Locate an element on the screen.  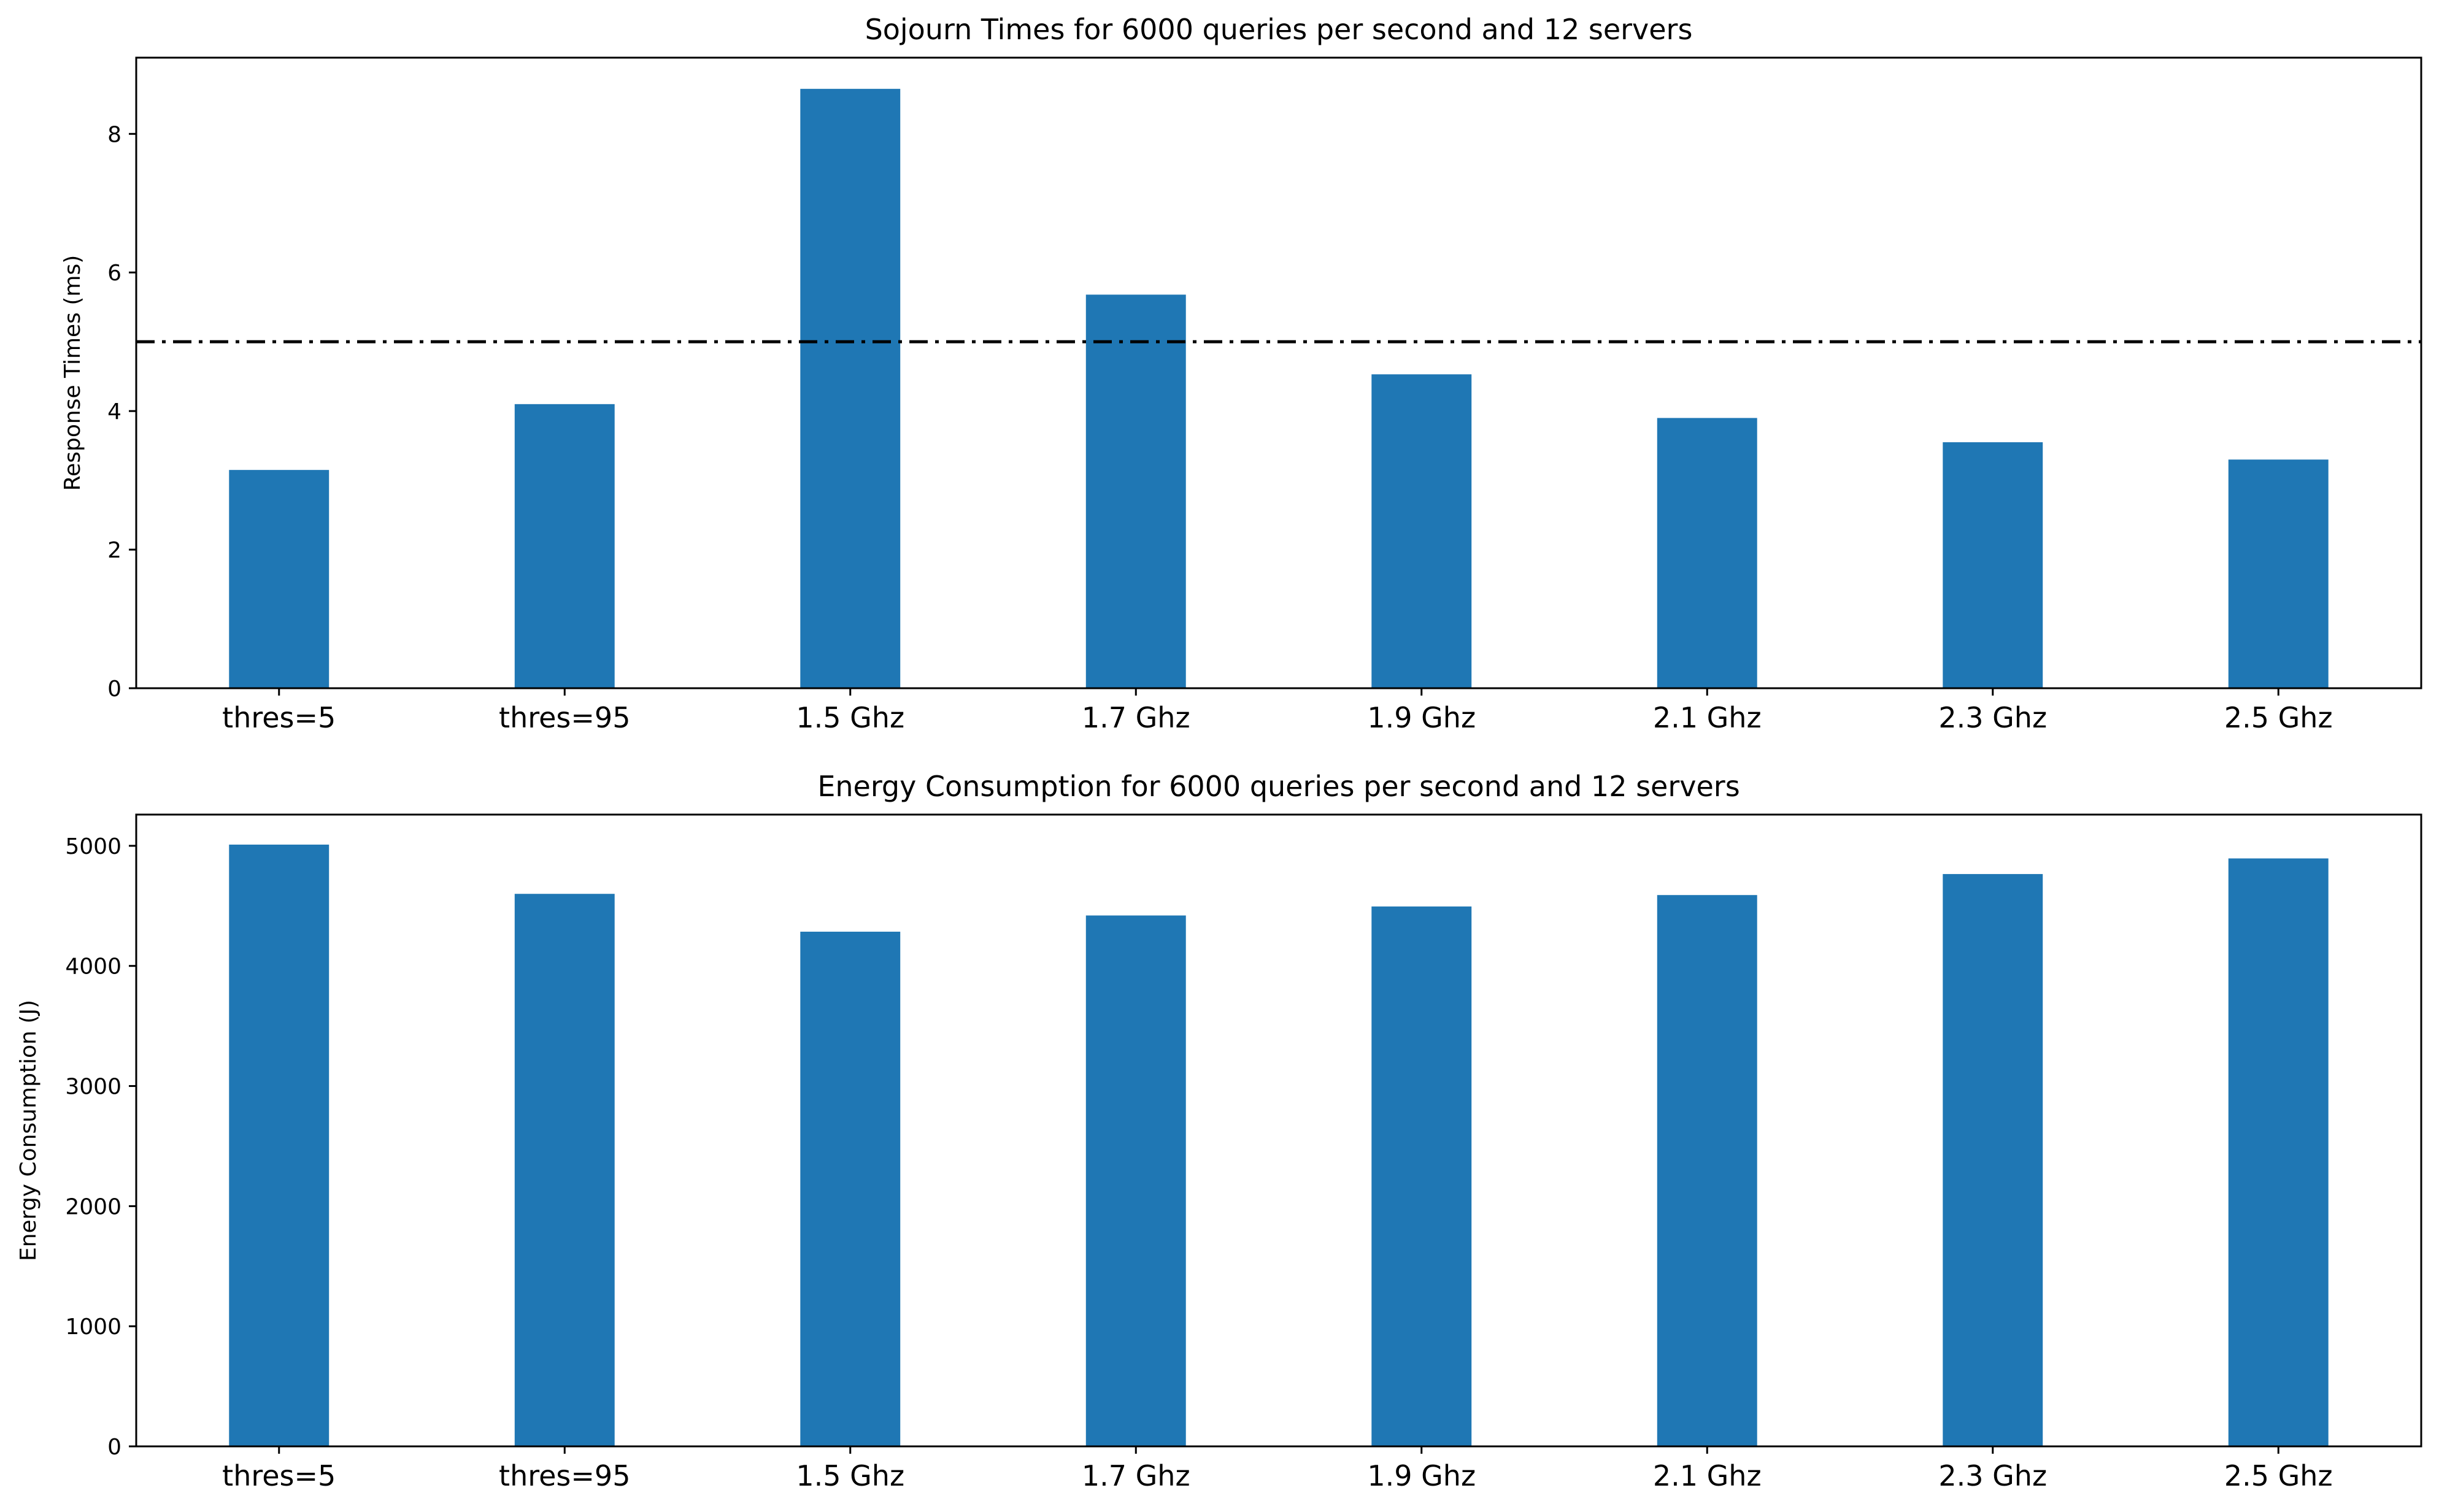
y-axis-label: Response Times (ms) is located at coordinates (72, 373).